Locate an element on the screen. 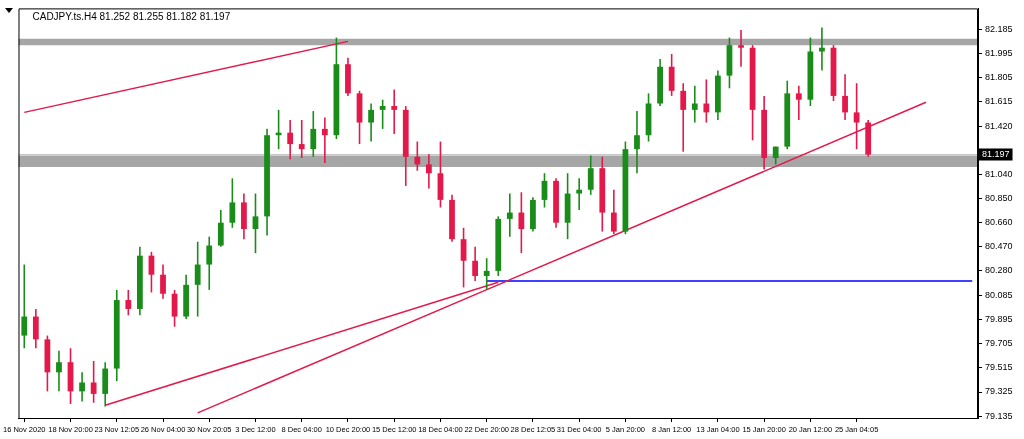  y-tick-label: 79.895 is located at coordinates (999, 319).